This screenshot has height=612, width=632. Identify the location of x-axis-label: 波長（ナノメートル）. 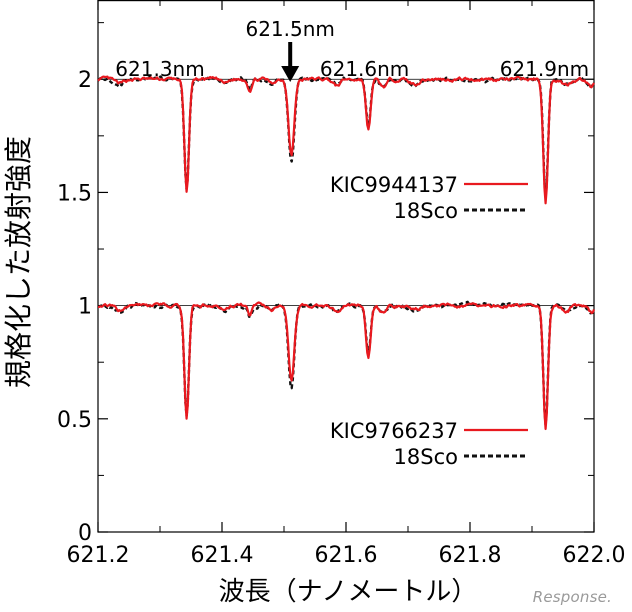
(348, 592).